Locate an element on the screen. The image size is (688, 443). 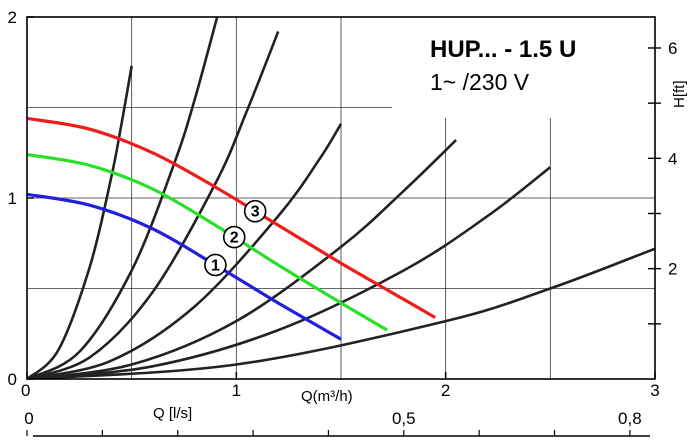
chart-subtitle: 1~ /230 V is located at coordinates (480, 82).